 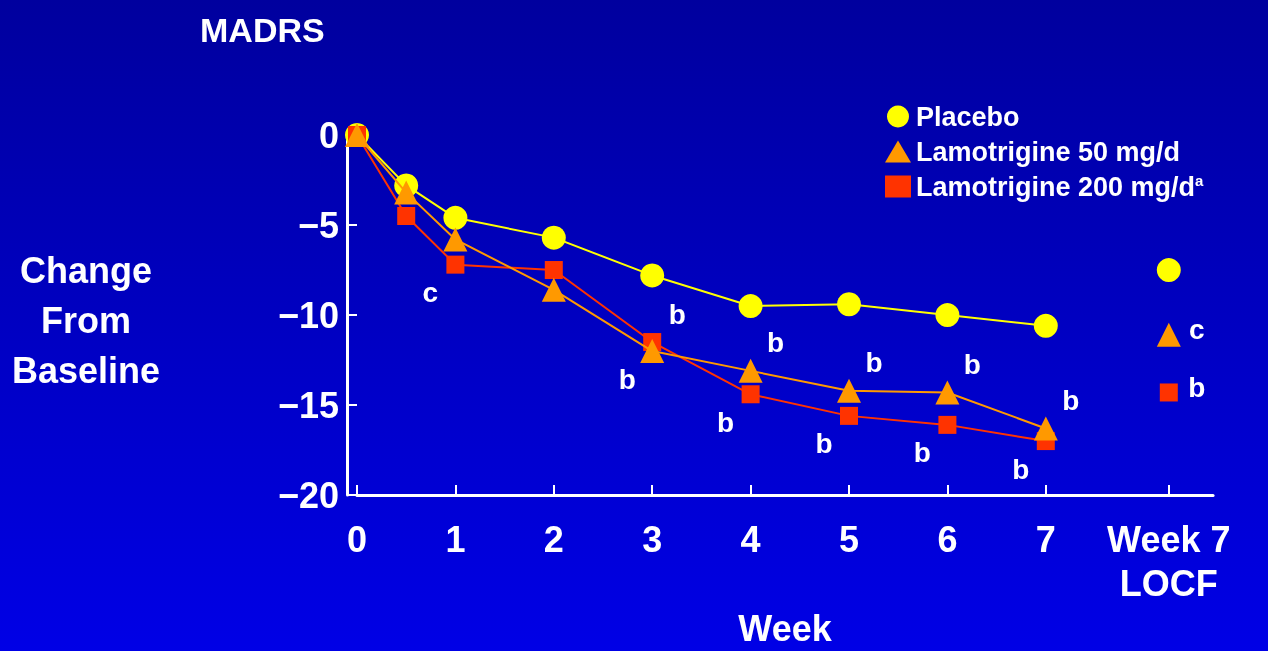 I want to click on x-tick-label: 6, so click(x=947, y=539).